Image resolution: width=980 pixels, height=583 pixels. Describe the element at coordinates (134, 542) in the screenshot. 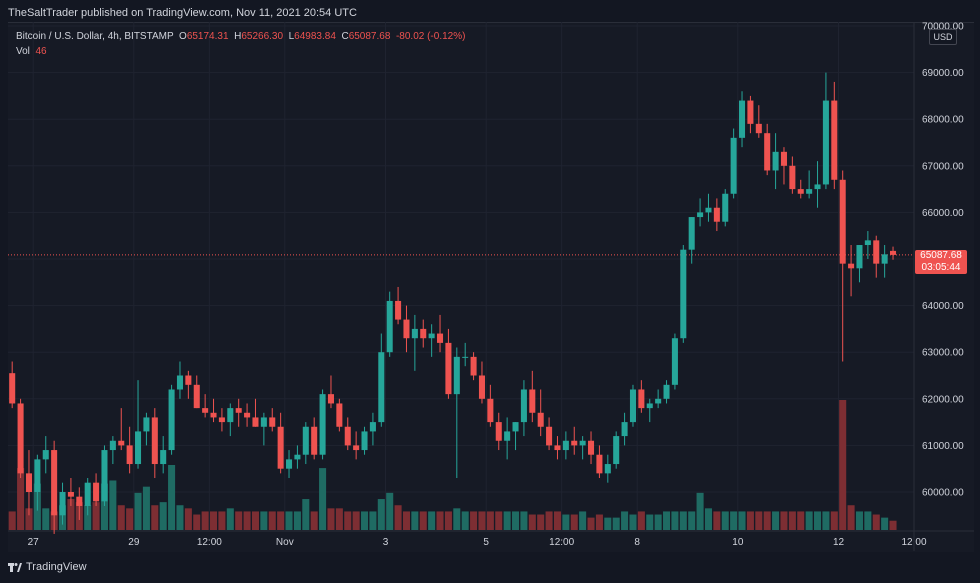

I see `x-tick-label: 29` at that location.